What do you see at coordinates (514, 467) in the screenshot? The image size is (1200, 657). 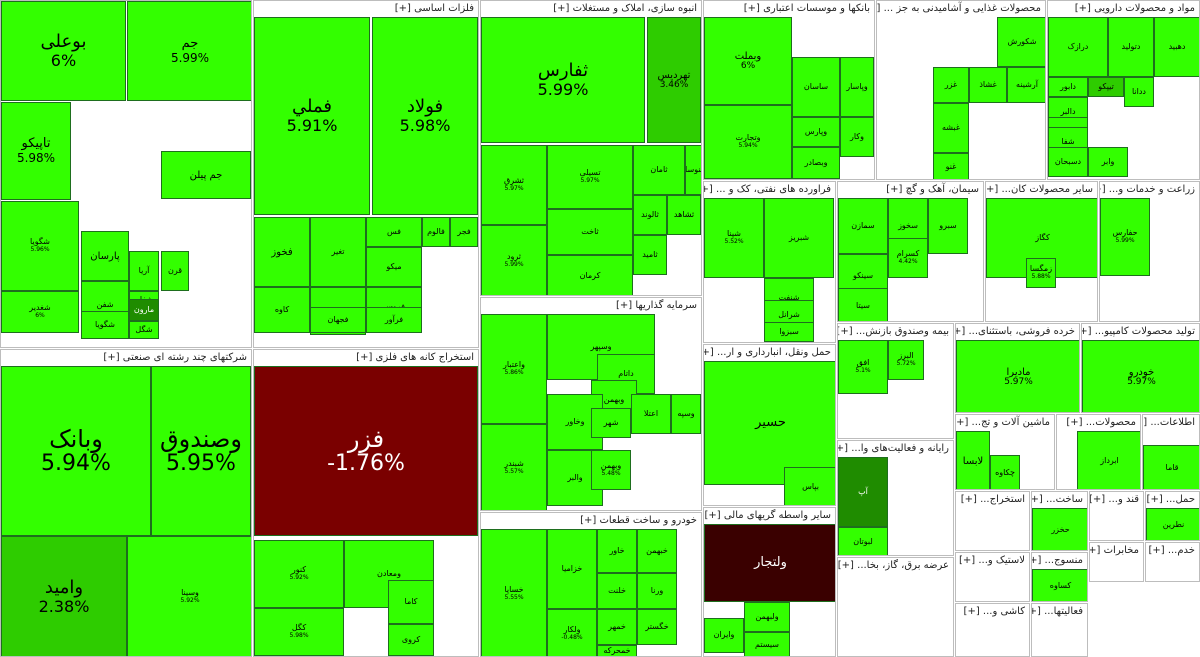 I see `stock-tile: شبندر 5.57%` at bounding box center [514, 467].